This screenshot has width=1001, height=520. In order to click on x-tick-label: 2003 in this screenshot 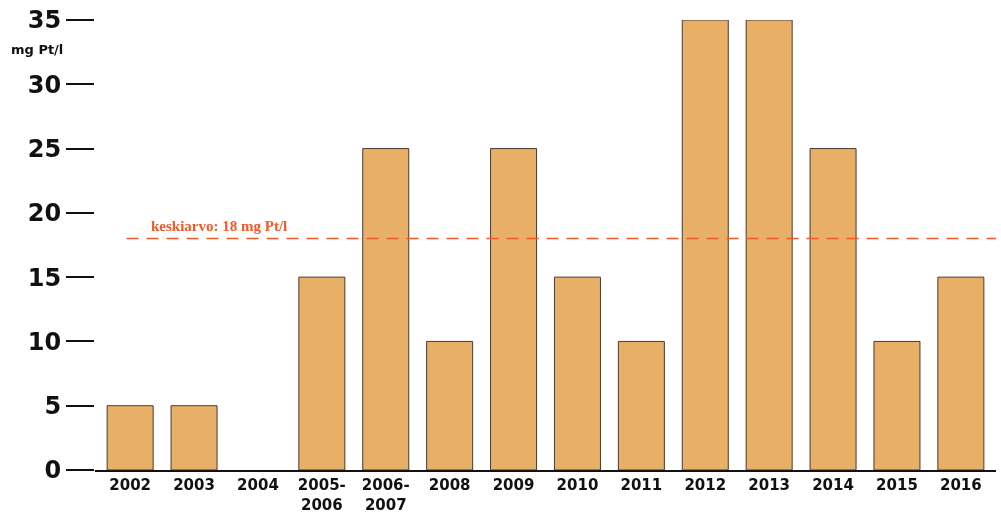, I will do `click(194, 485)`.